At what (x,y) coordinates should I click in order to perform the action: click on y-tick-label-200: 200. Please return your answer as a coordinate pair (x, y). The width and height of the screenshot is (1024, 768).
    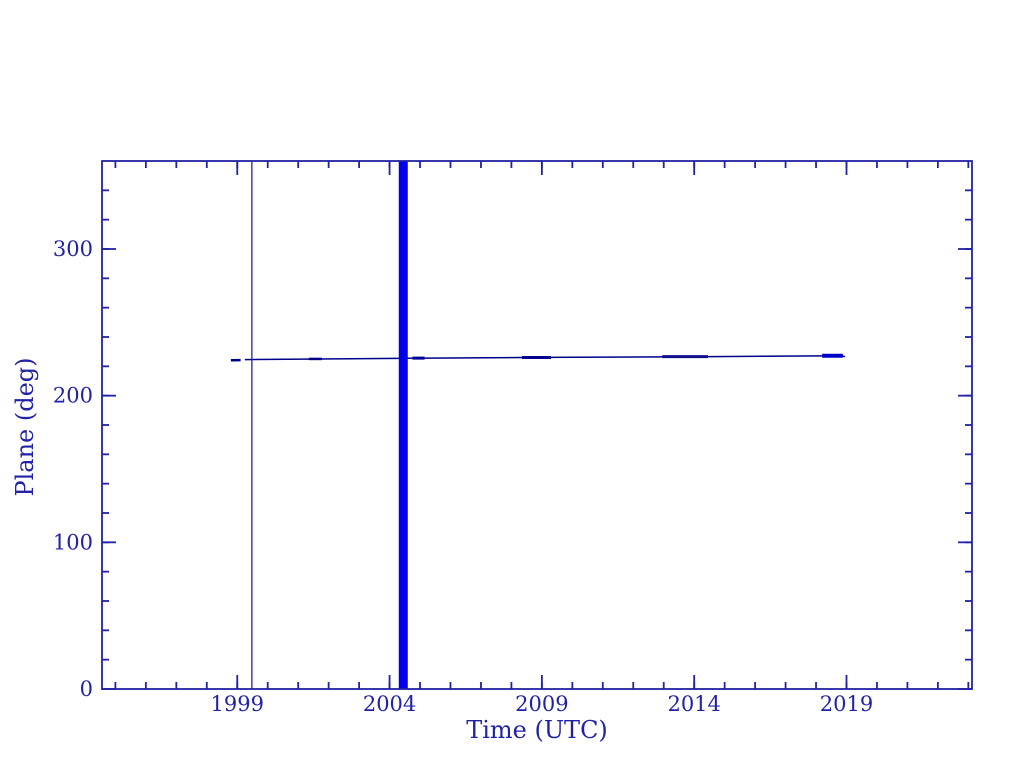
    Looking at the image, I should click on (73, 396).